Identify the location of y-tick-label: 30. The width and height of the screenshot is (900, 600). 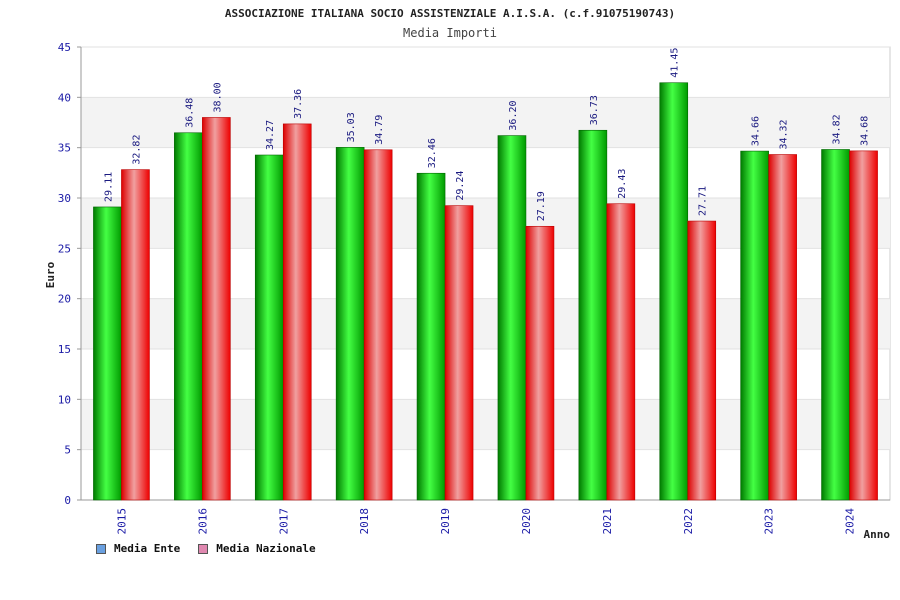
(64, 198).